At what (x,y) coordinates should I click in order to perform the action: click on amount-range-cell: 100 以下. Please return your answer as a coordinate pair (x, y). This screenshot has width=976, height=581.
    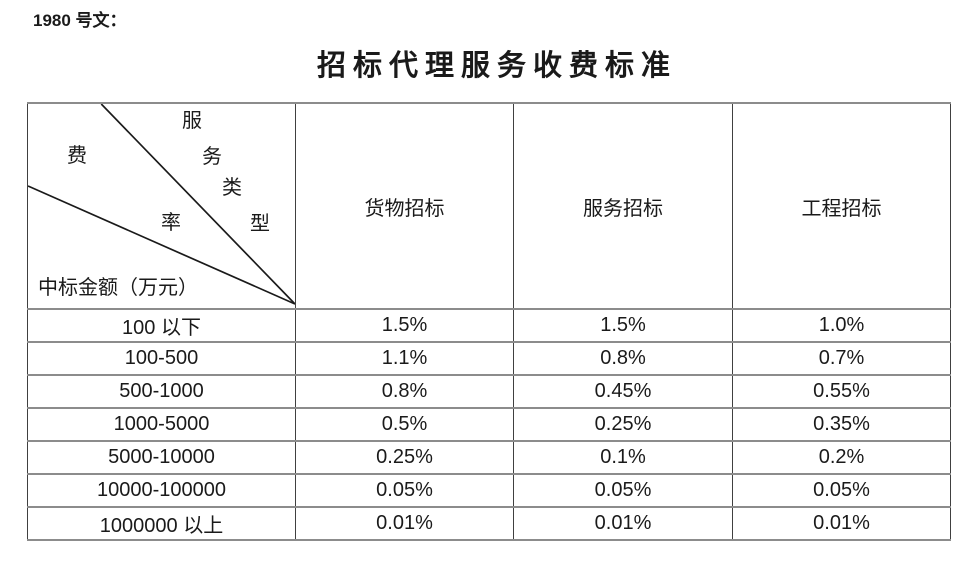
    Looking at the image, I should click on (161, 325).